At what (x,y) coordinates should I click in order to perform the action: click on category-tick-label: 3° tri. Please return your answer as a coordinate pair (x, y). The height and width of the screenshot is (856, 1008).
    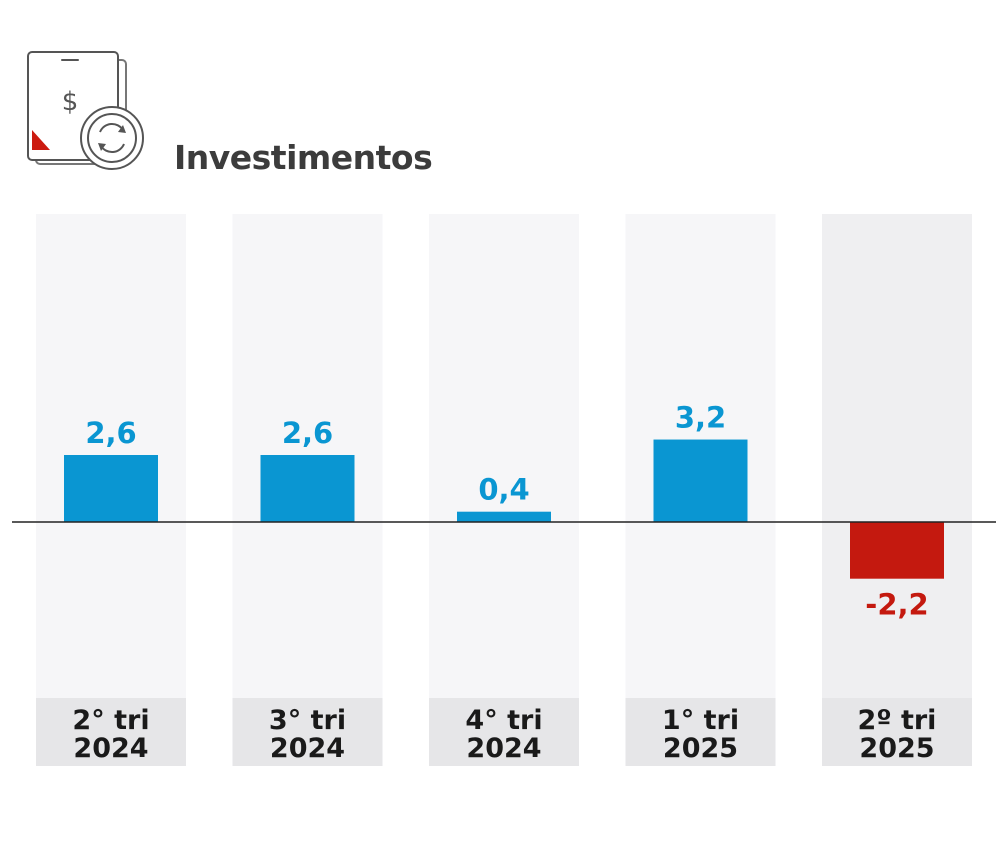
    Looking at the image, I should click on (307, 720).